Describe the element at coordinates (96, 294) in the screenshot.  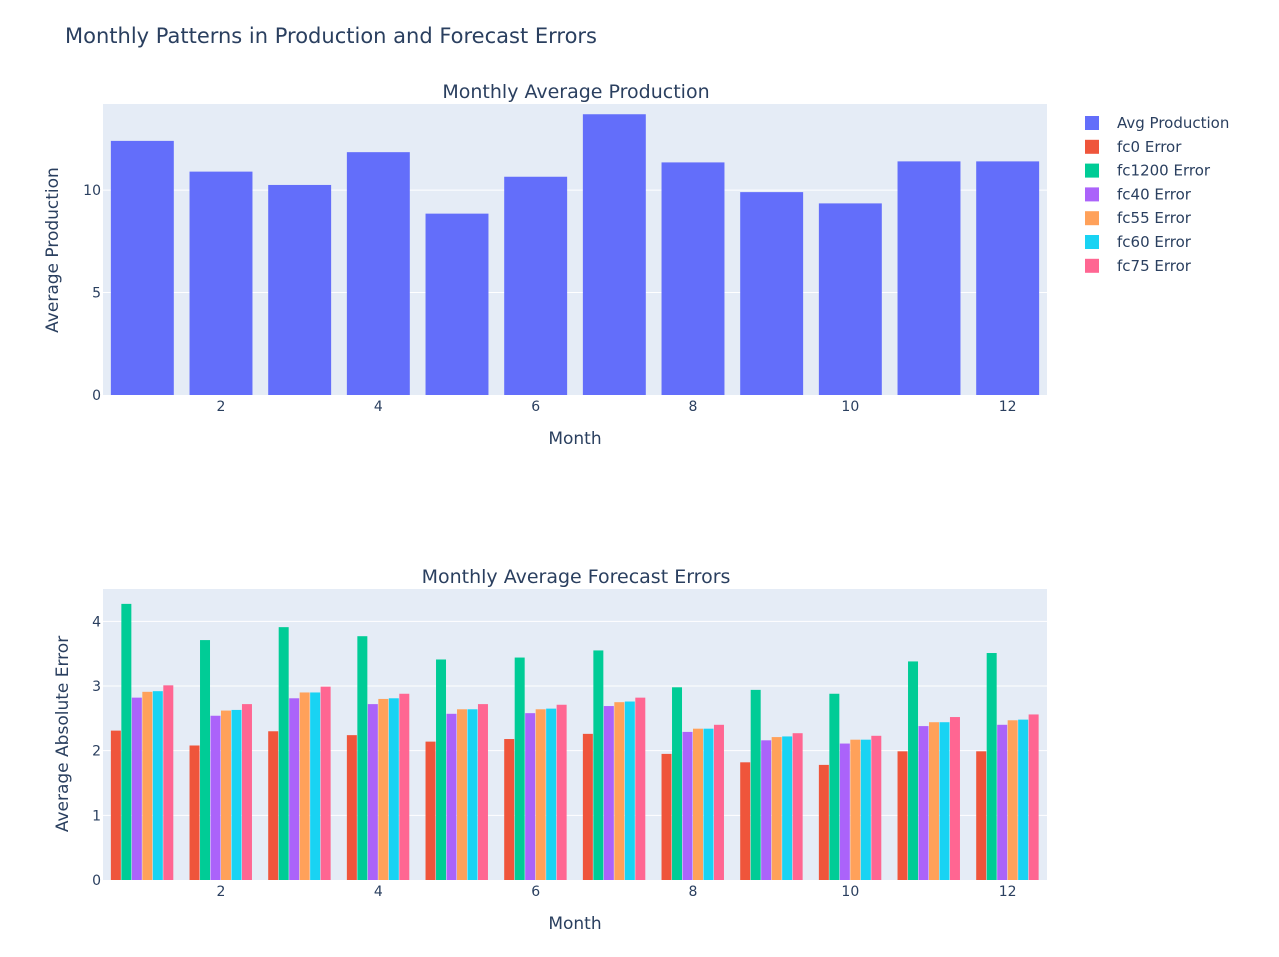
I see `production-y-tick-label: 5` at that location.